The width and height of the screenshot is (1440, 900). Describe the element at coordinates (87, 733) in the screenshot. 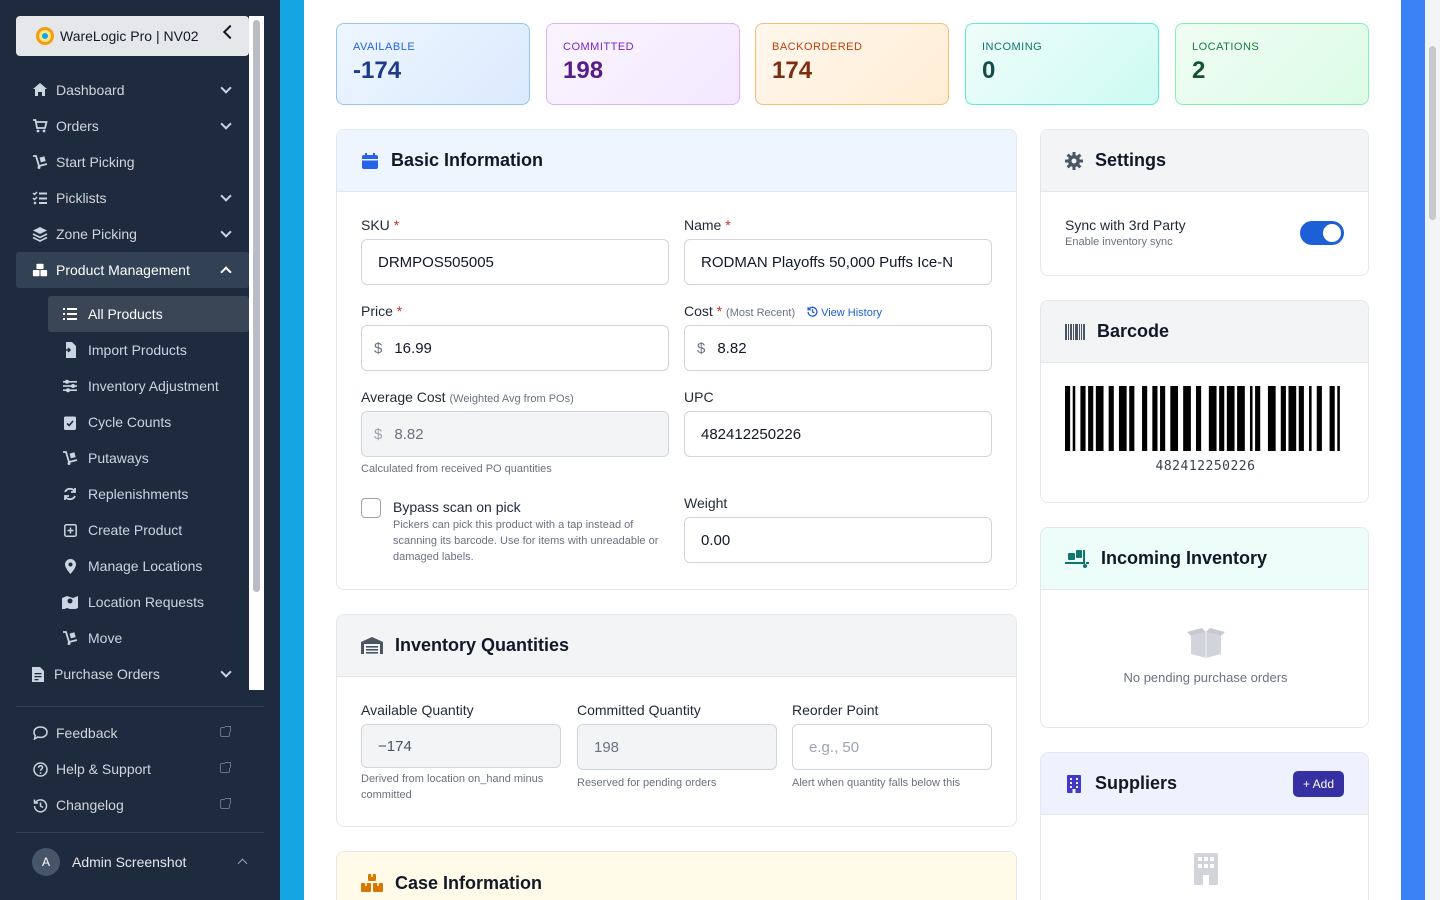

I see `sidebar-item-label: Feedback` at that location.